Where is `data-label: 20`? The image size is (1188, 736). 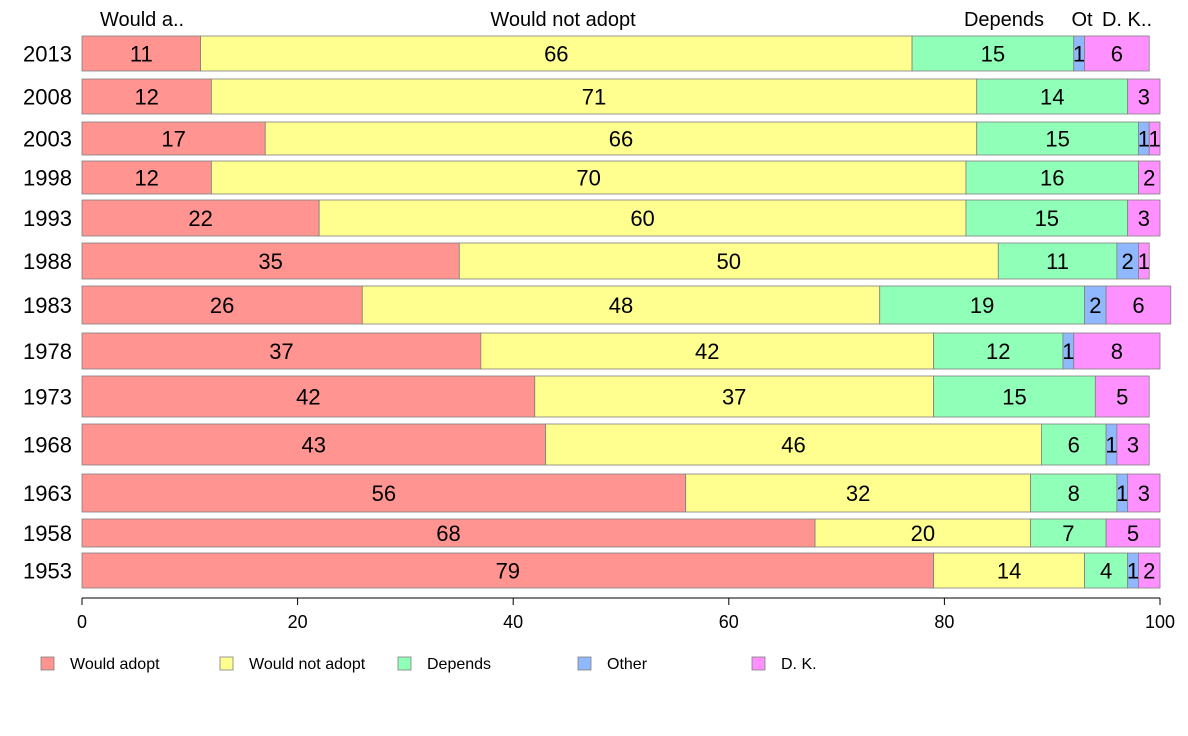 data-label: 20 is located at coordinates (923, 533).